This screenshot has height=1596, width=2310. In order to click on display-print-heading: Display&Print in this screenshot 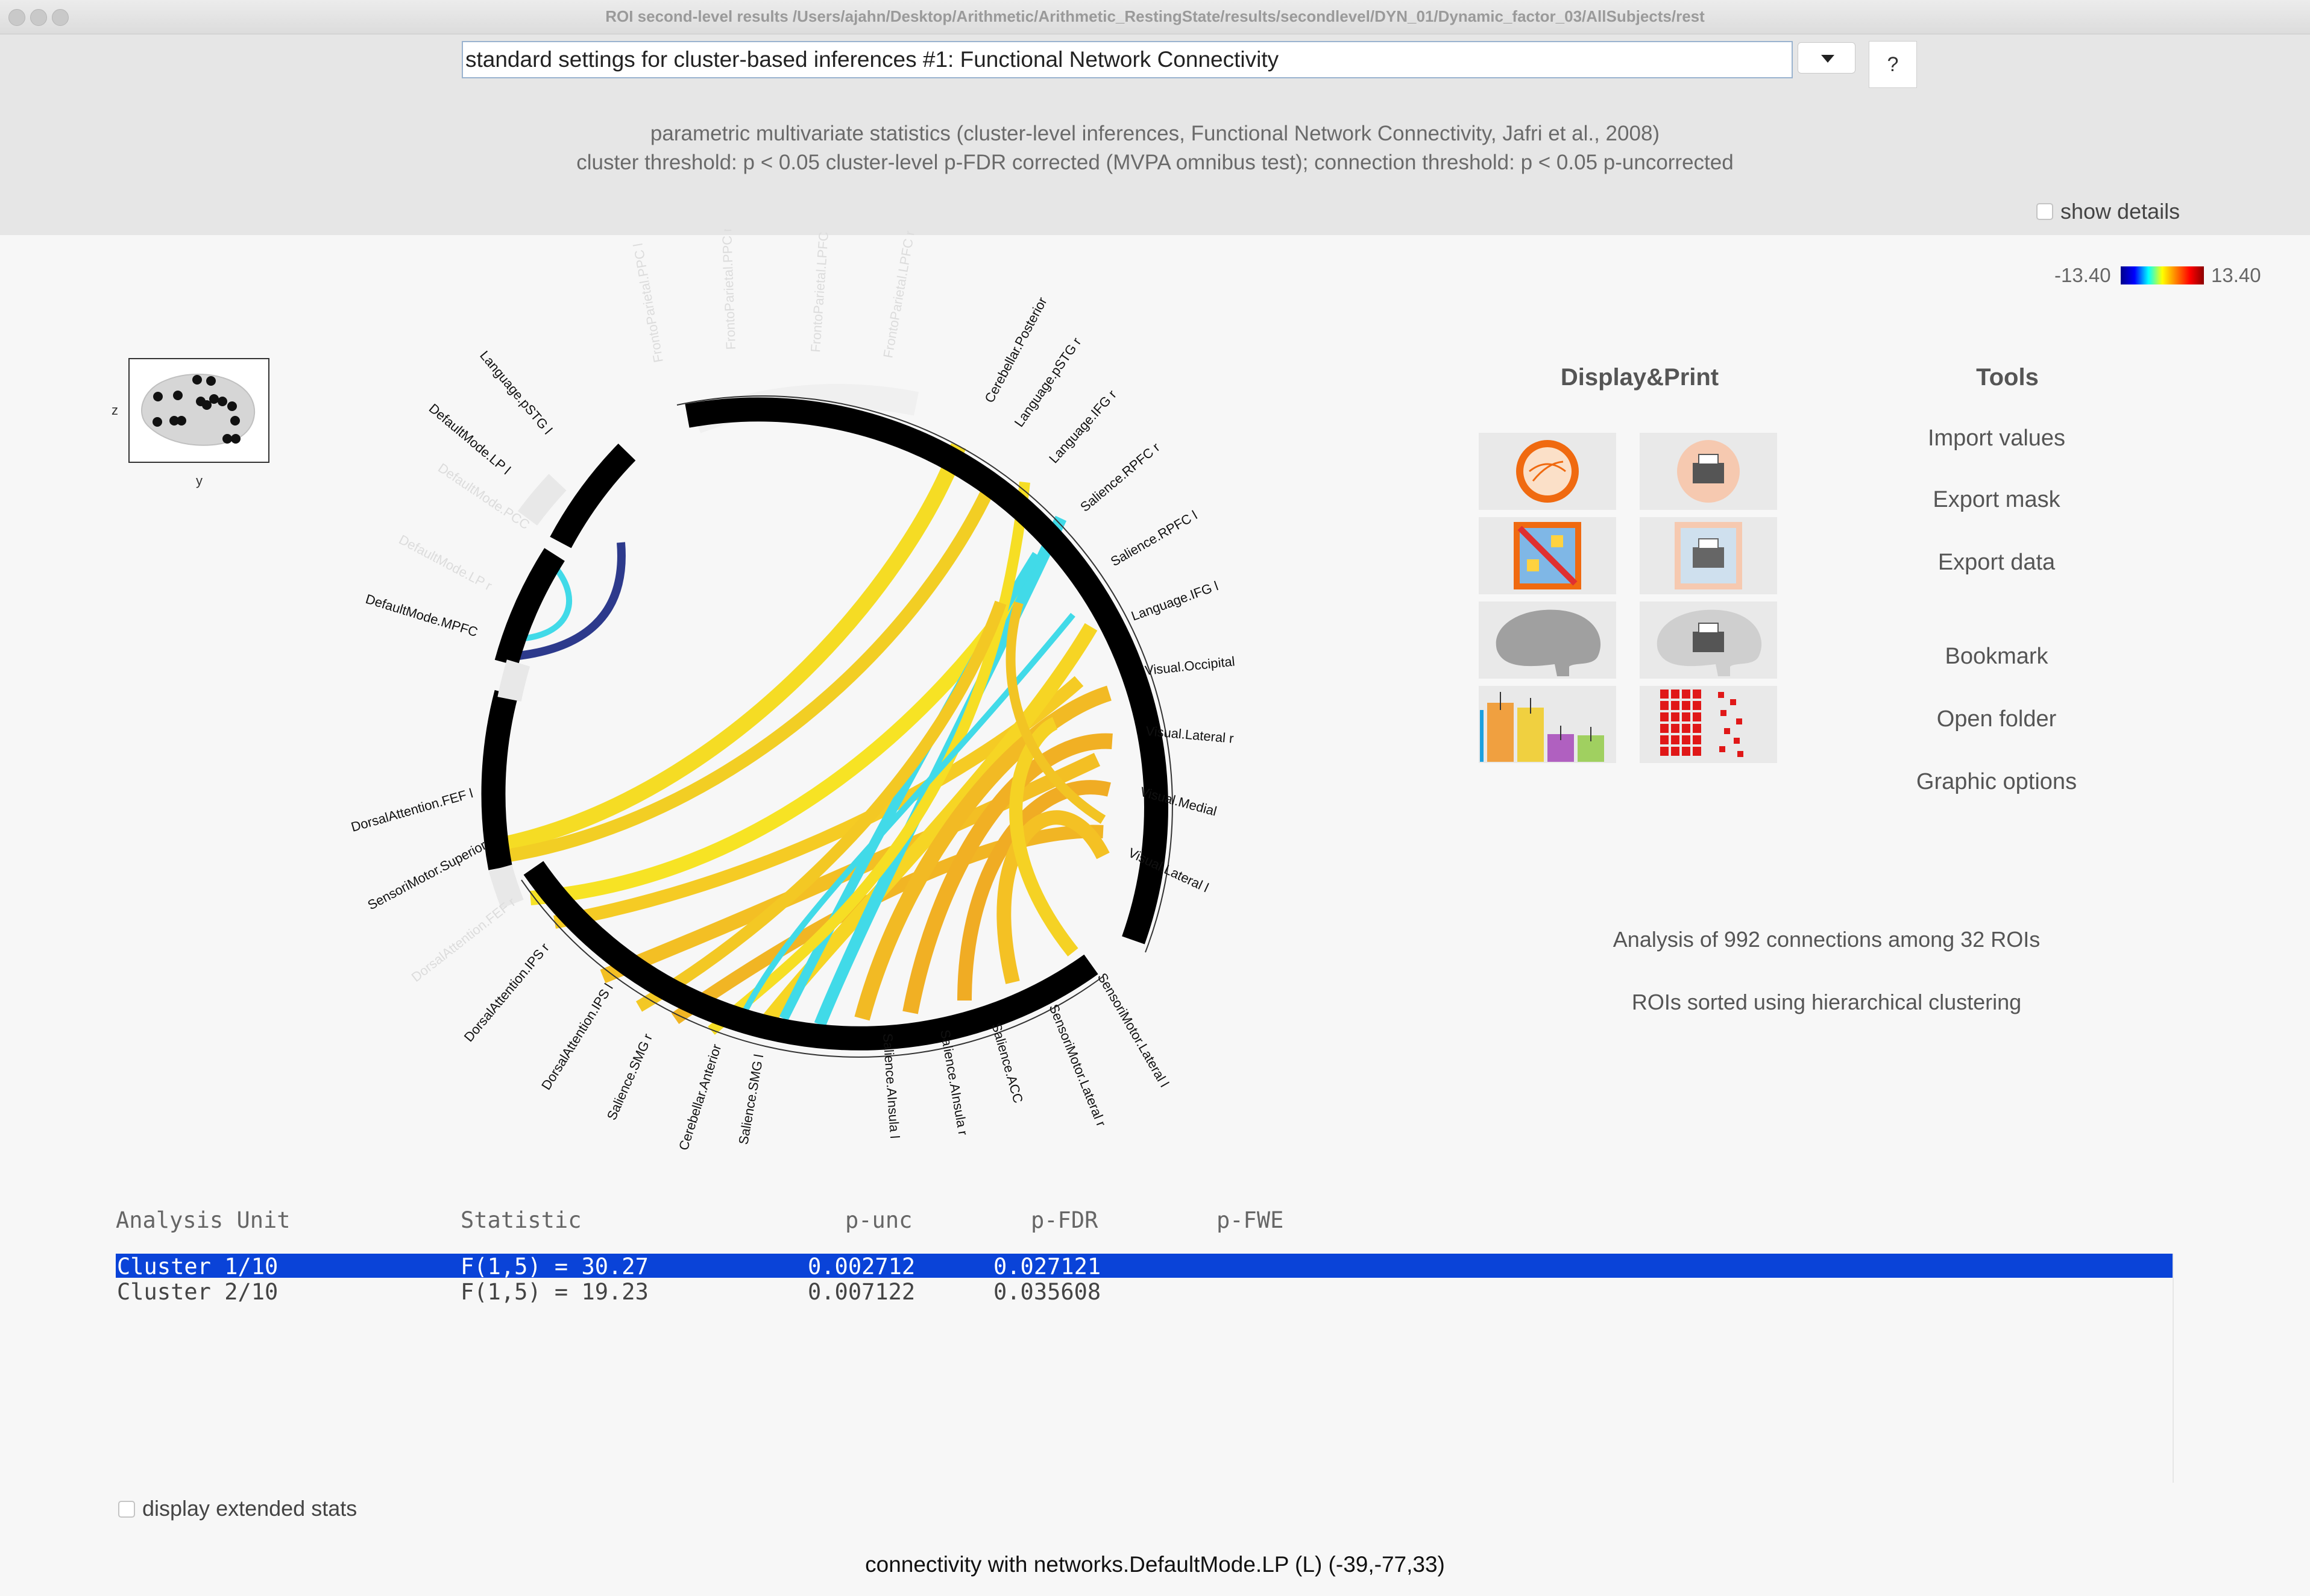, I will do `click(1639, 377)`.